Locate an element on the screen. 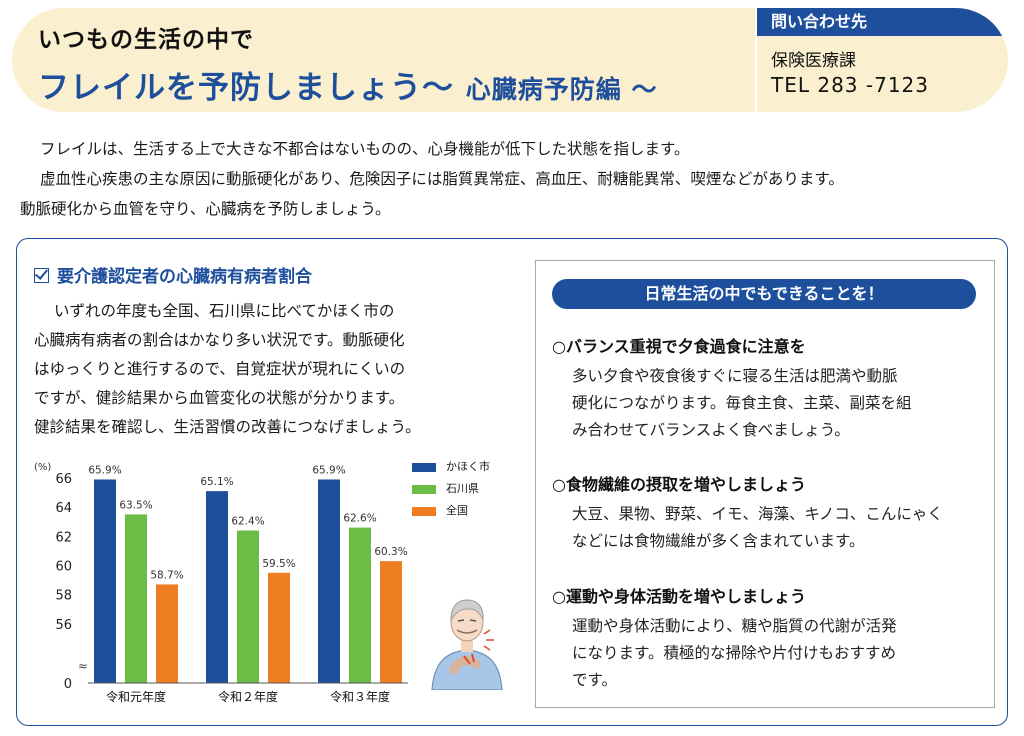 This screenshot has height=736, width=1024. data-label: 59.5% is located at coordinates (278, 564).